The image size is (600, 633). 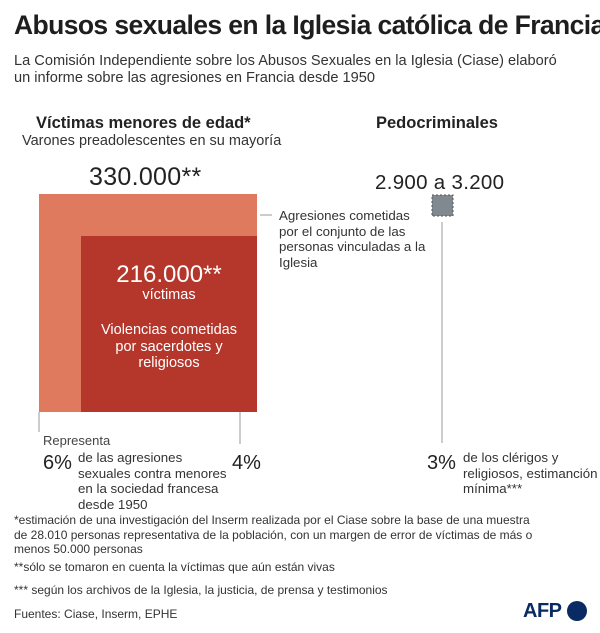 I want to click on victims-subheading: Varones preadolescentes en su mayoría, so click(x=152, y=141).